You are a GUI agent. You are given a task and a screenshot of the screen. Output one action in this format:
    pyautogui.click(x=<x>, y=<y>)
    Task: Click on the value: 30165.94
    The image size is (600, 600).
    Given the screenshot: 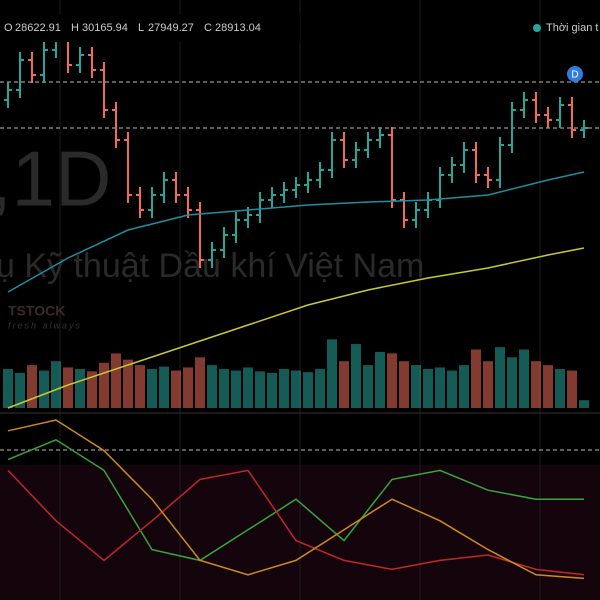 What is the action you would take?
    pyautogui.click(x=105, y=28)
    